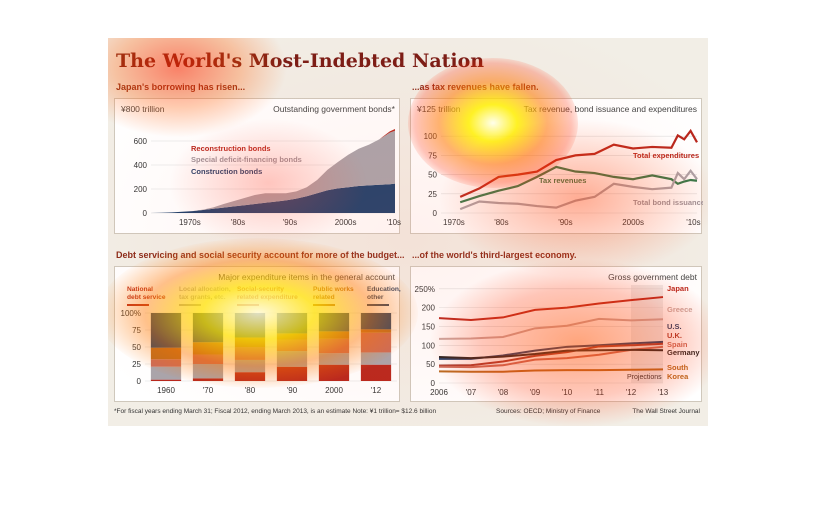 The width and height of the screenshot is (816, 520). I want to click on gross-debt-legend-greece: Greece, so click(679, 309).